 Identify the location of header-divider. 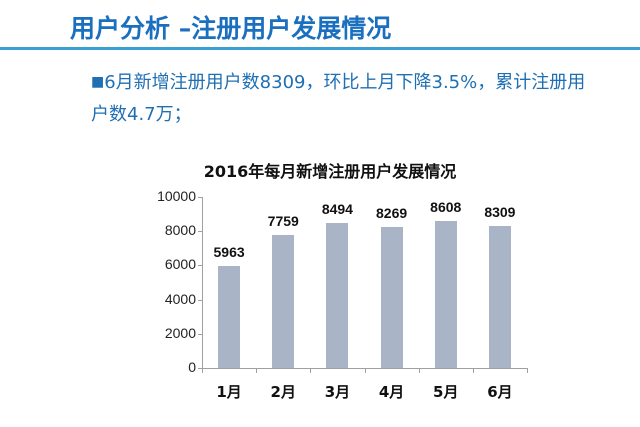
(320, 48).